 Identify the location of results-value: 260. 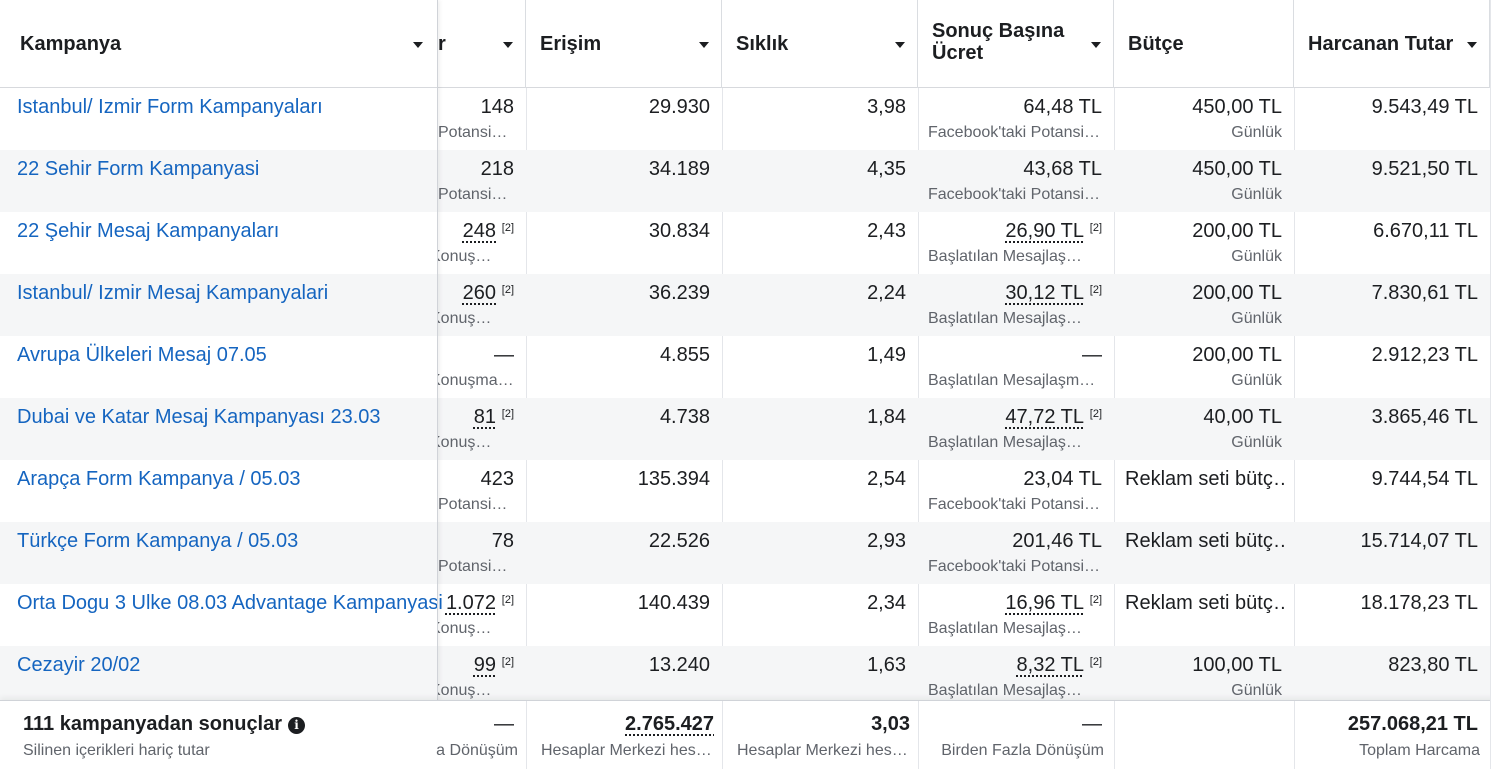
(479, 293).